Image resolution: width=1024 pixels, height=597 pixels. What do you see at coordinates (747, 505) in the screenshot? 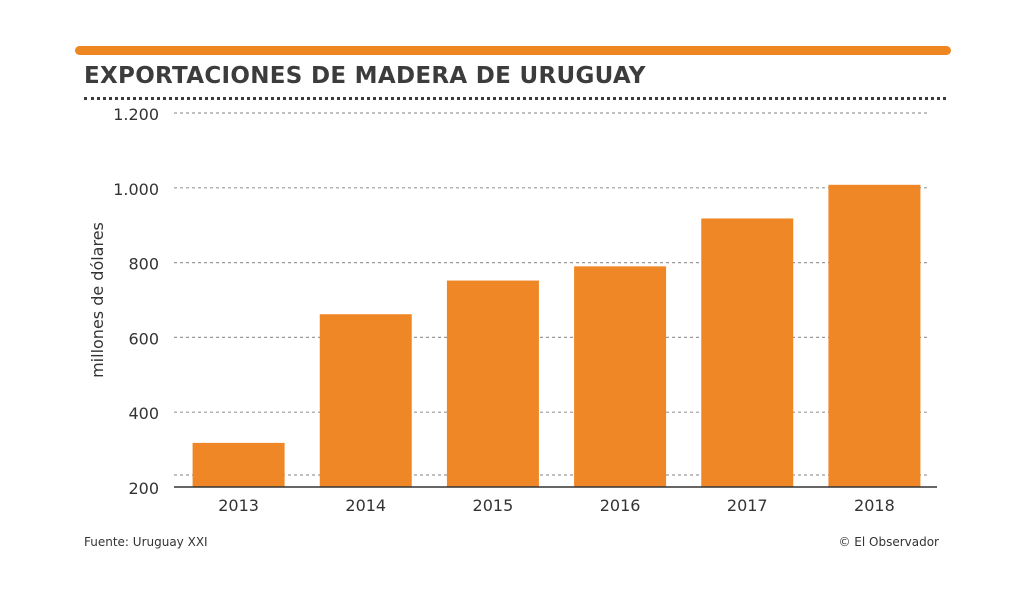
I see `x-tick-label: 2017` at bounding box center [747, 505].